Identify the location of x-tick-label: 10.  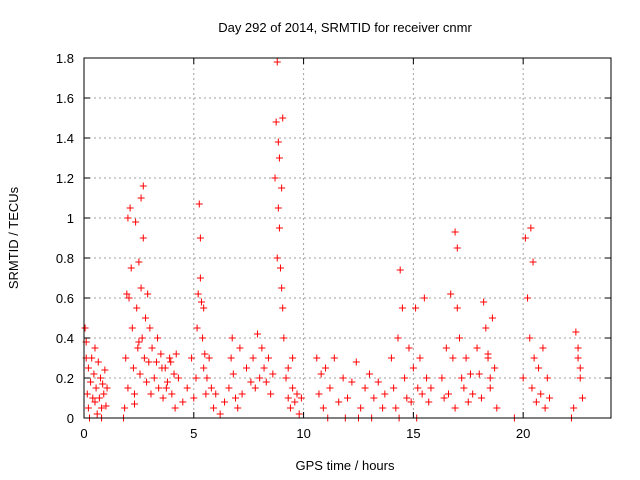
(303, 433).